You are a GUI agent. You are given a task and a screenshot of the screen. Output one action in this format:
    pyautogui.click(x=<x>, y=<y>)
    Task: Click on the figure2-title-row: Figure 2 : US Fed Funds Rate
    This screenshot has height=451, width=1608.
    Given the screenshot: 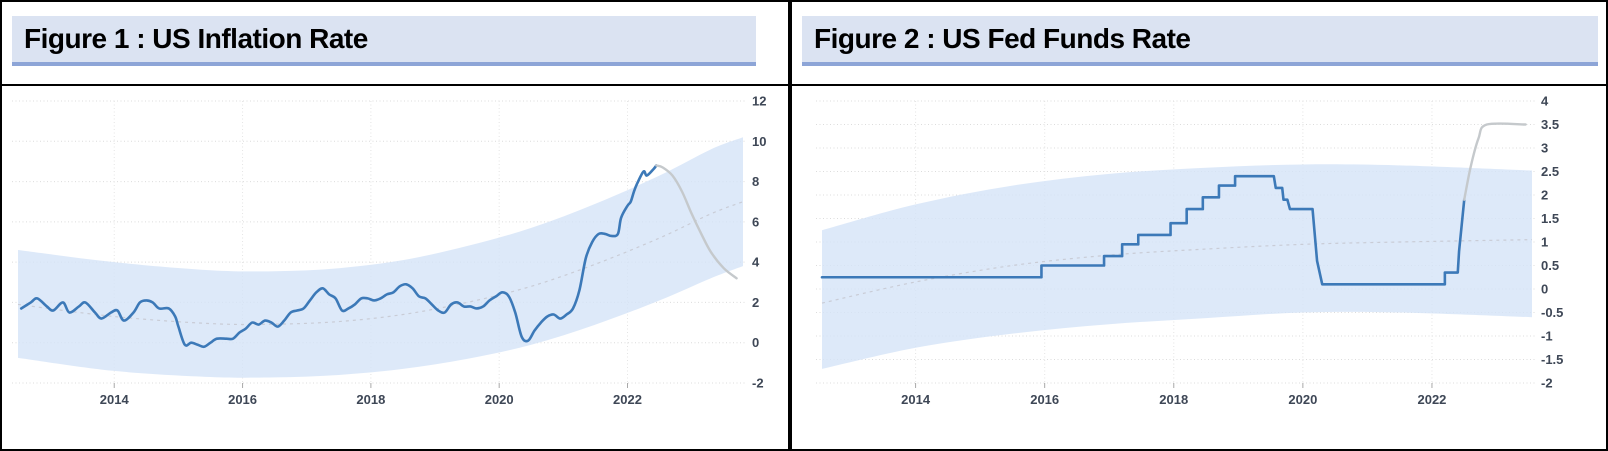 What is the action you would take?
    pyautogui.click(x=1199, y=44)
    